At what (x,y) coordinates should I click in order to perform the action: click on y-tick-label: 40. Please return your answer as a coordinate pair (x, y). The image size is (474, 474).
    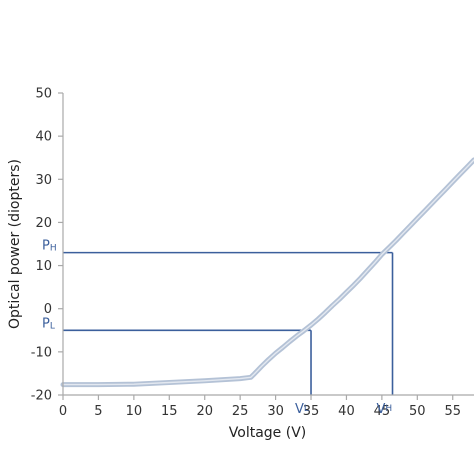
    Looking at the image, I should click on (43, 137).